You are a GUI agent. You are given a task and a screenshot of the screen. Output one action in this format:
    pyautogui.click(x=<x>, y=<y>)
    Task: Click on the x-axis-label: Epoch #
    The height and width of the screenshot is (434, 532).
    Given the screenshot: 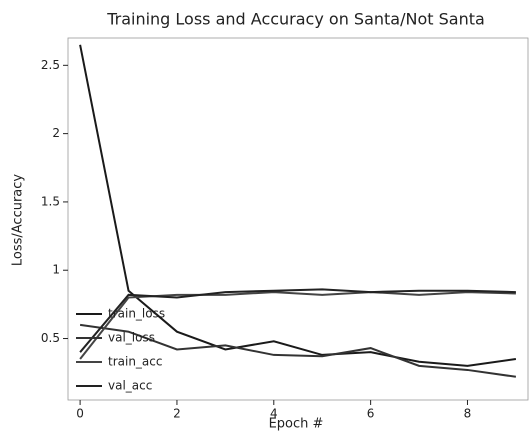 What is the action you would take?
    pyautogui.click(x=296, y=424)
    